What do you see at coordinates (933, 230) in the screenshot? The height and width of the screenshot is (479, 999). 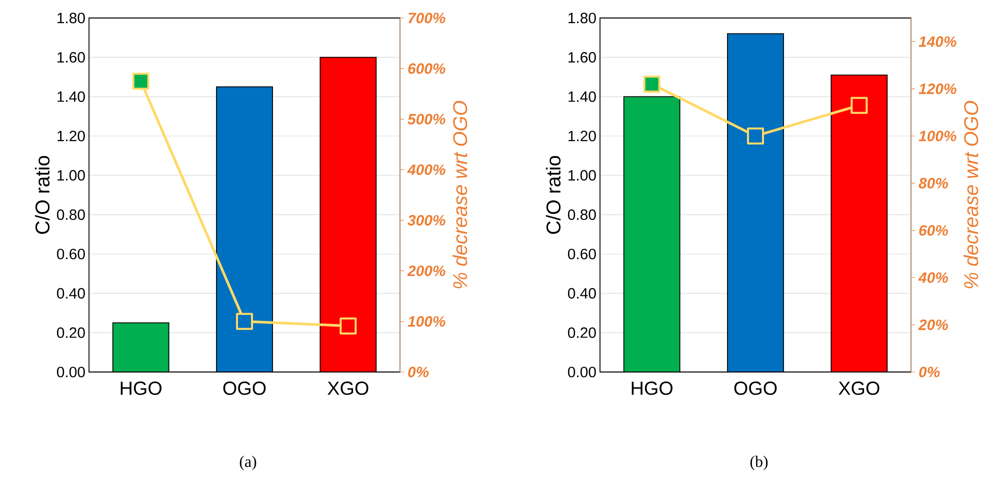 I see `y2-tick-label: 60%` at bounding box center [933, 230].